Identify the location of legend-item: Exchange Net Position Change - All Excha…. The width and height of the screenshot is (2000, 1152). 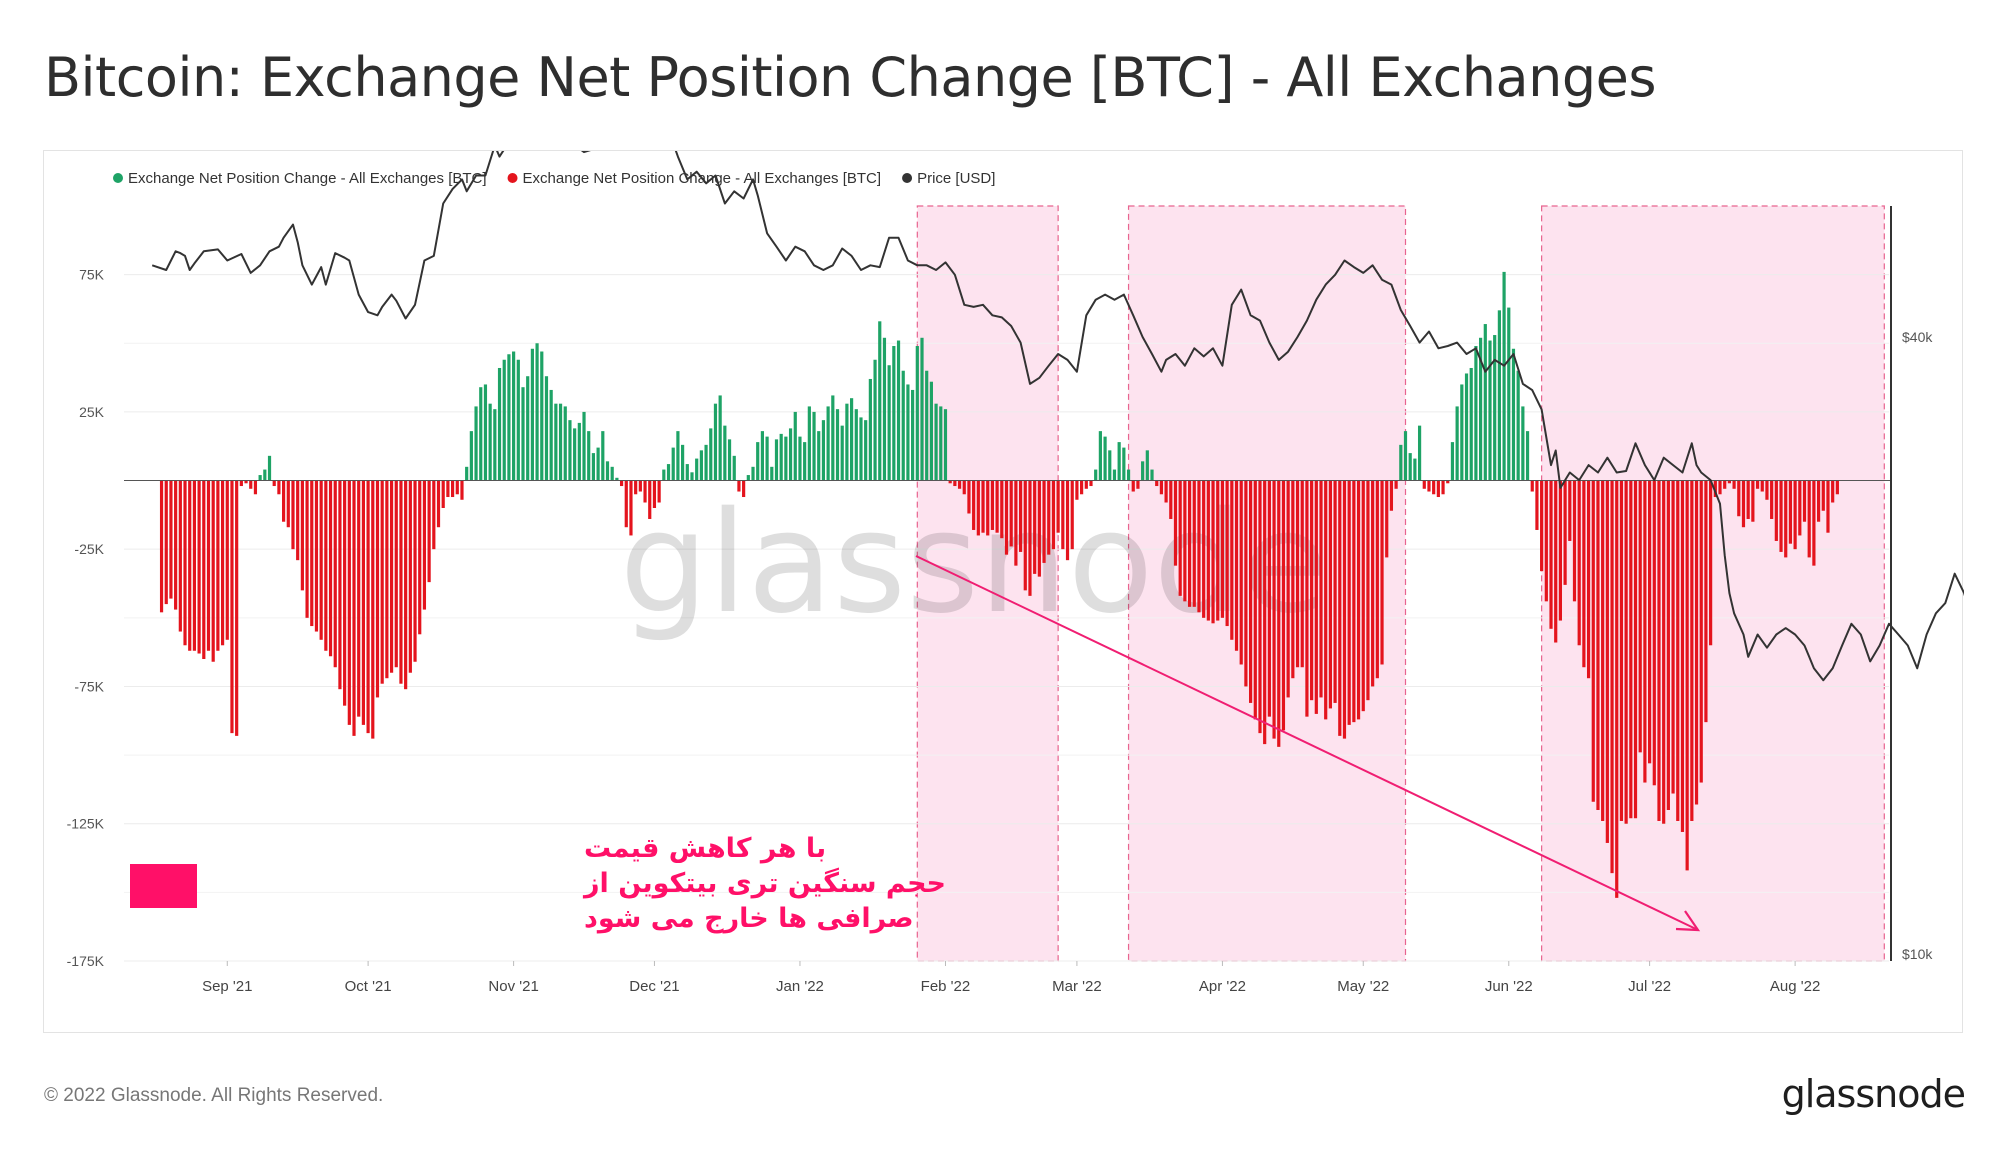
(694, 178).